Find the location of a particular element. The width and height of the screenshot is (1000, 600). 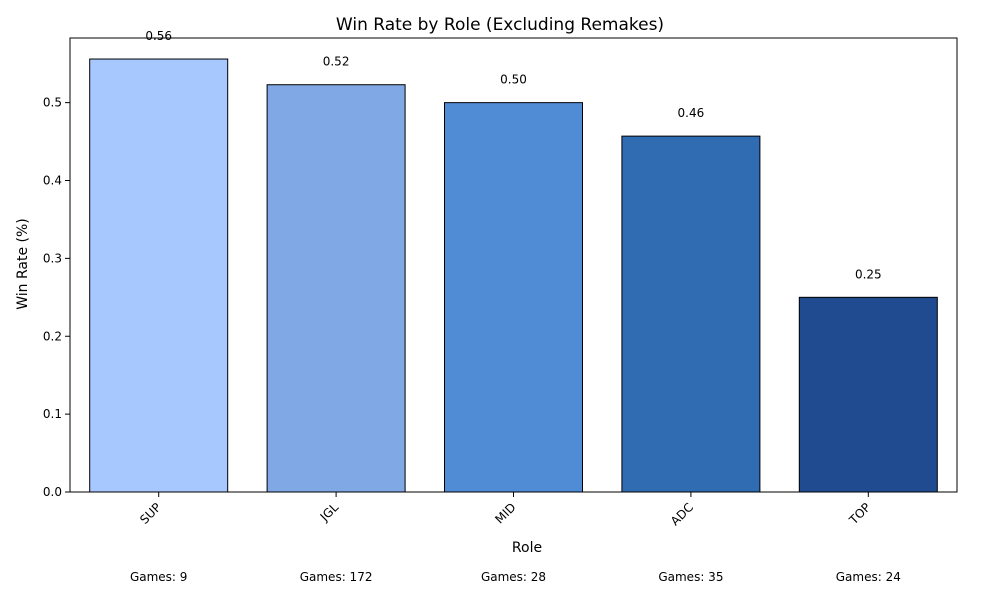

y-tick-label: 0.0 is located at coordinates (52, 492).